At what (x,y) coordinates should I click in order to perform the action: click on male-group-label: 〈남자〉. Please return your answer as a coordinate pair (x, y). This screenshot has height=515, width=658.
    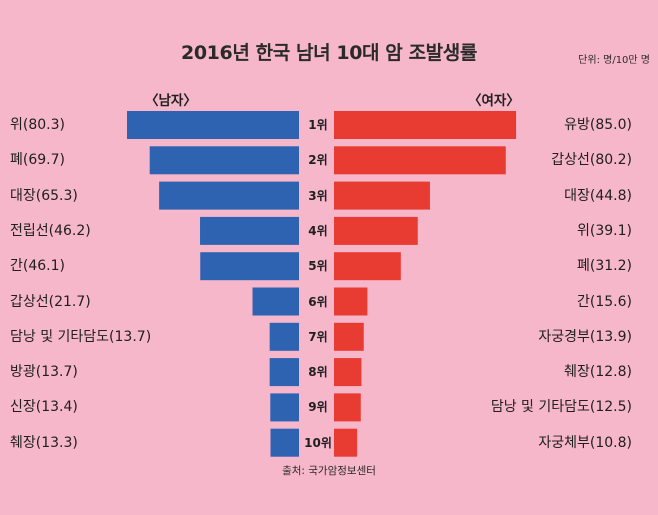
    Looking at the image, I should click on (171, 101).